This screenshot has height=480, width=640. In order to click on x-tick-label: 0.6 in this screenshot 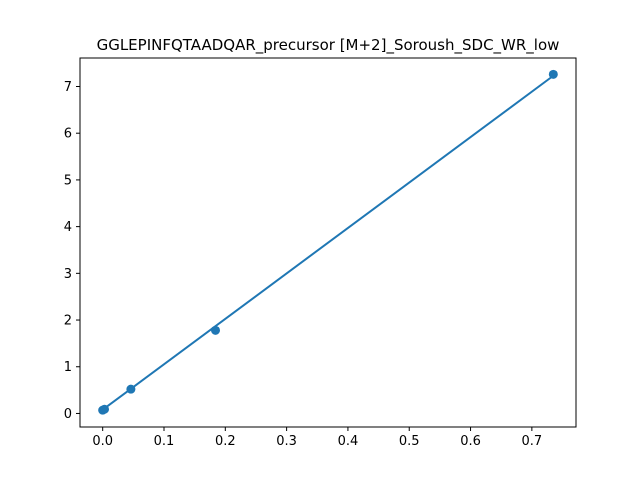, I will do `click(470, 441)`.